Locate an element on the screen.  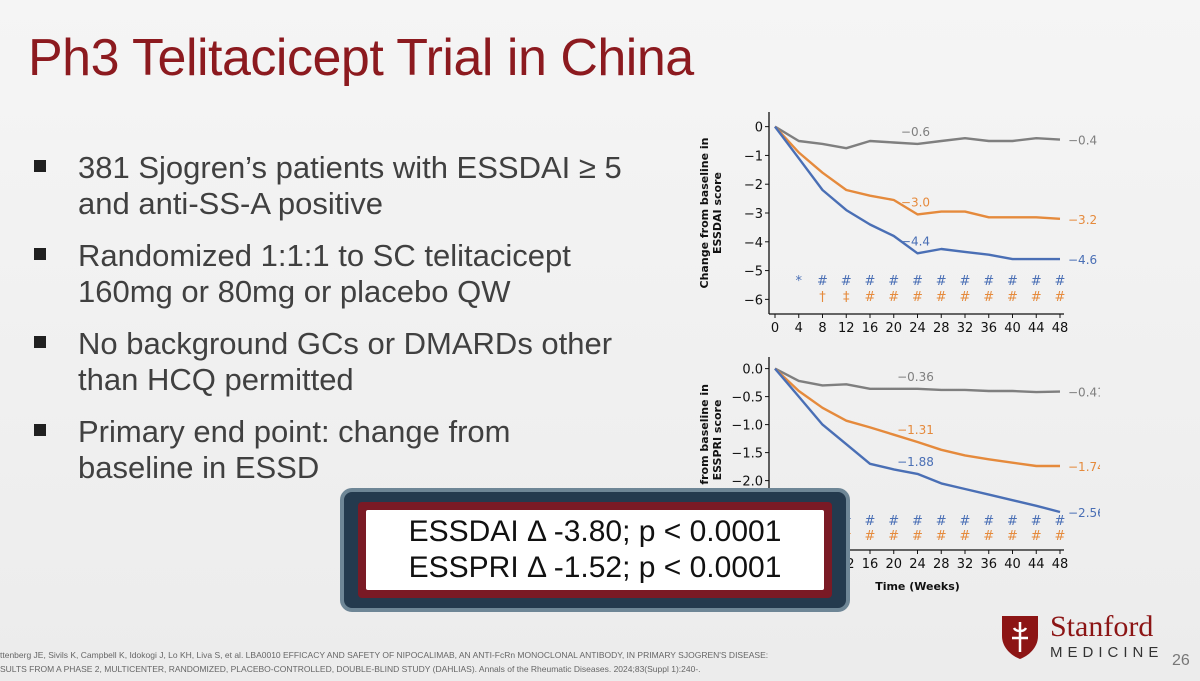
end-label-80mg: −3.2 is located at coordinates (1082, 220).